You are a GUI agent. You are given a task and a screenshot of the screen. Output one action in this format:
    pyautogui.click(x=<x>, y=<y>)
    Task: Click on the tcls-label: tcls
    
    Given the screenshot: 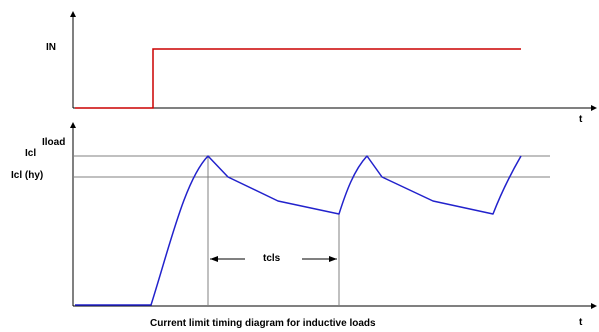 What is the action you would take?
    pyautogui.click(x=272, y=258)
    